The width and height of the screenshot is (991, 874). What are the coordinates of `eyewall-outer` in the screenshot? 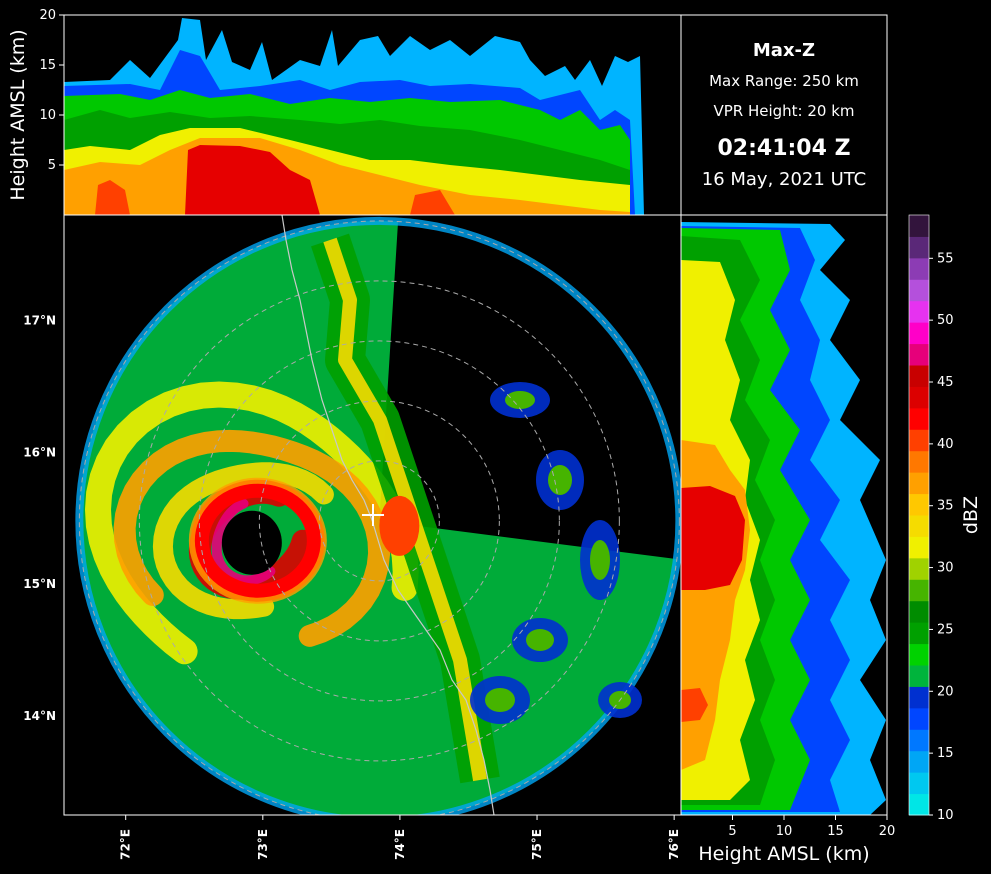 It's located at (257, 540).